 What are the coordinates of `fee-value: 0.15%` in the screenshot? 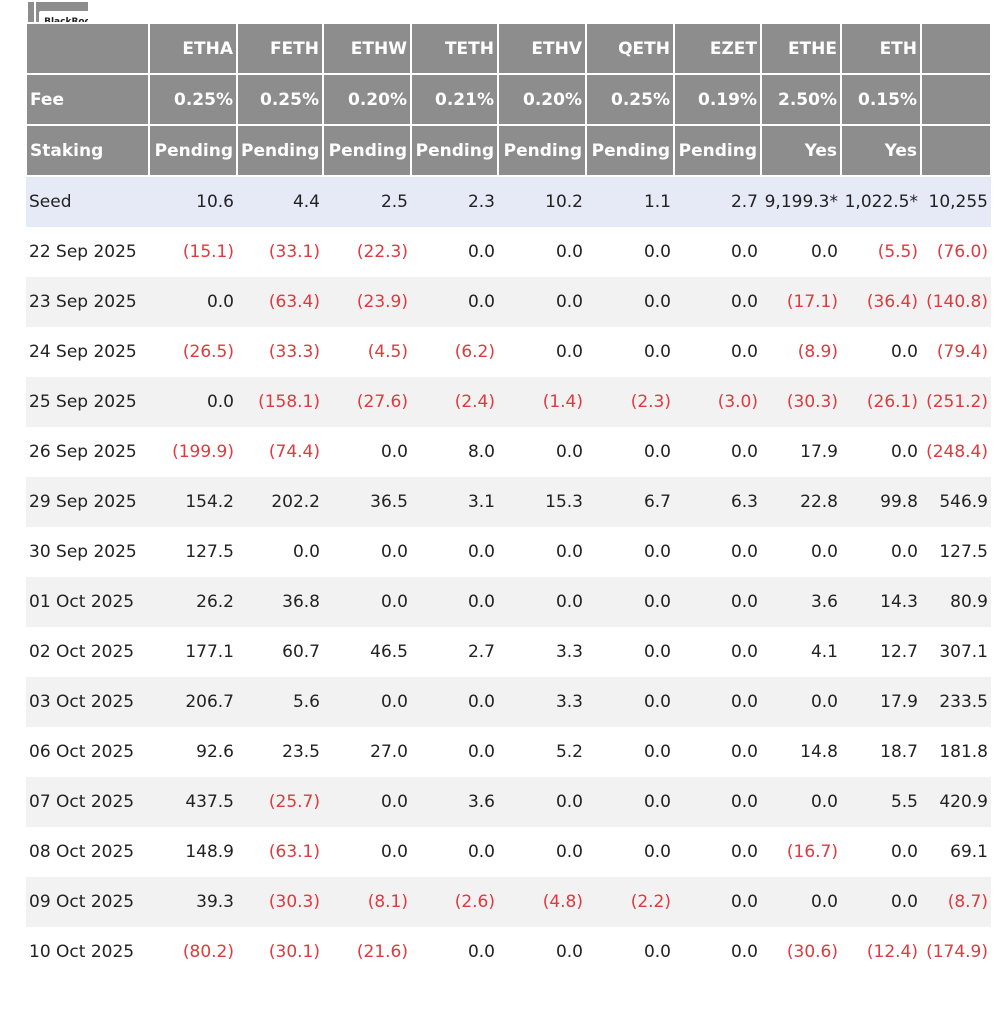 It's located at (881, 99).